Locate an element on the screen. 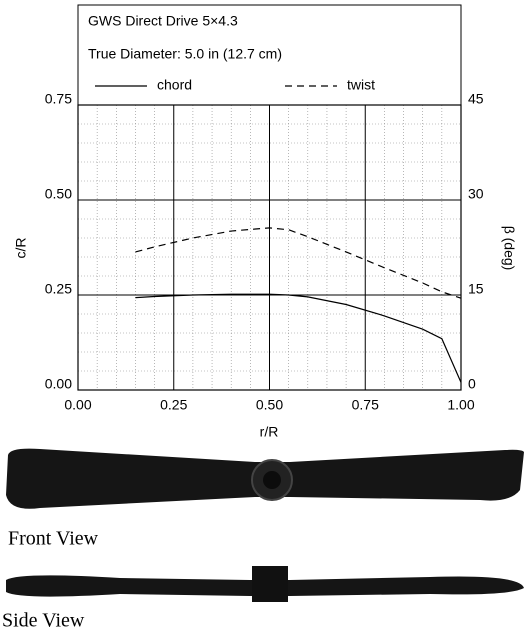  y-tick-label: 0.50 is located at coordinates (58, 194).